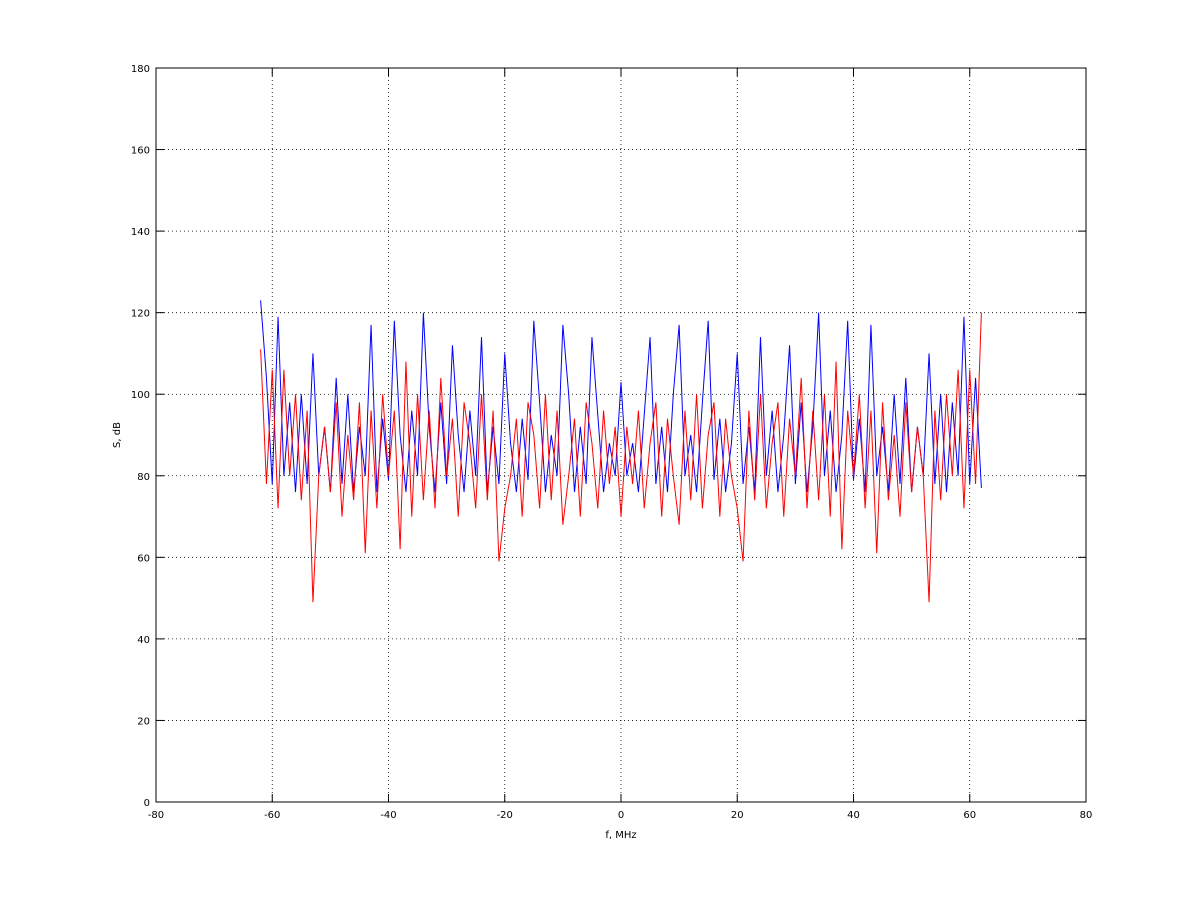  Describe the element at coordinates (117, 435) in the screenshot. I see `y-axis-label: S, dB` at that location.